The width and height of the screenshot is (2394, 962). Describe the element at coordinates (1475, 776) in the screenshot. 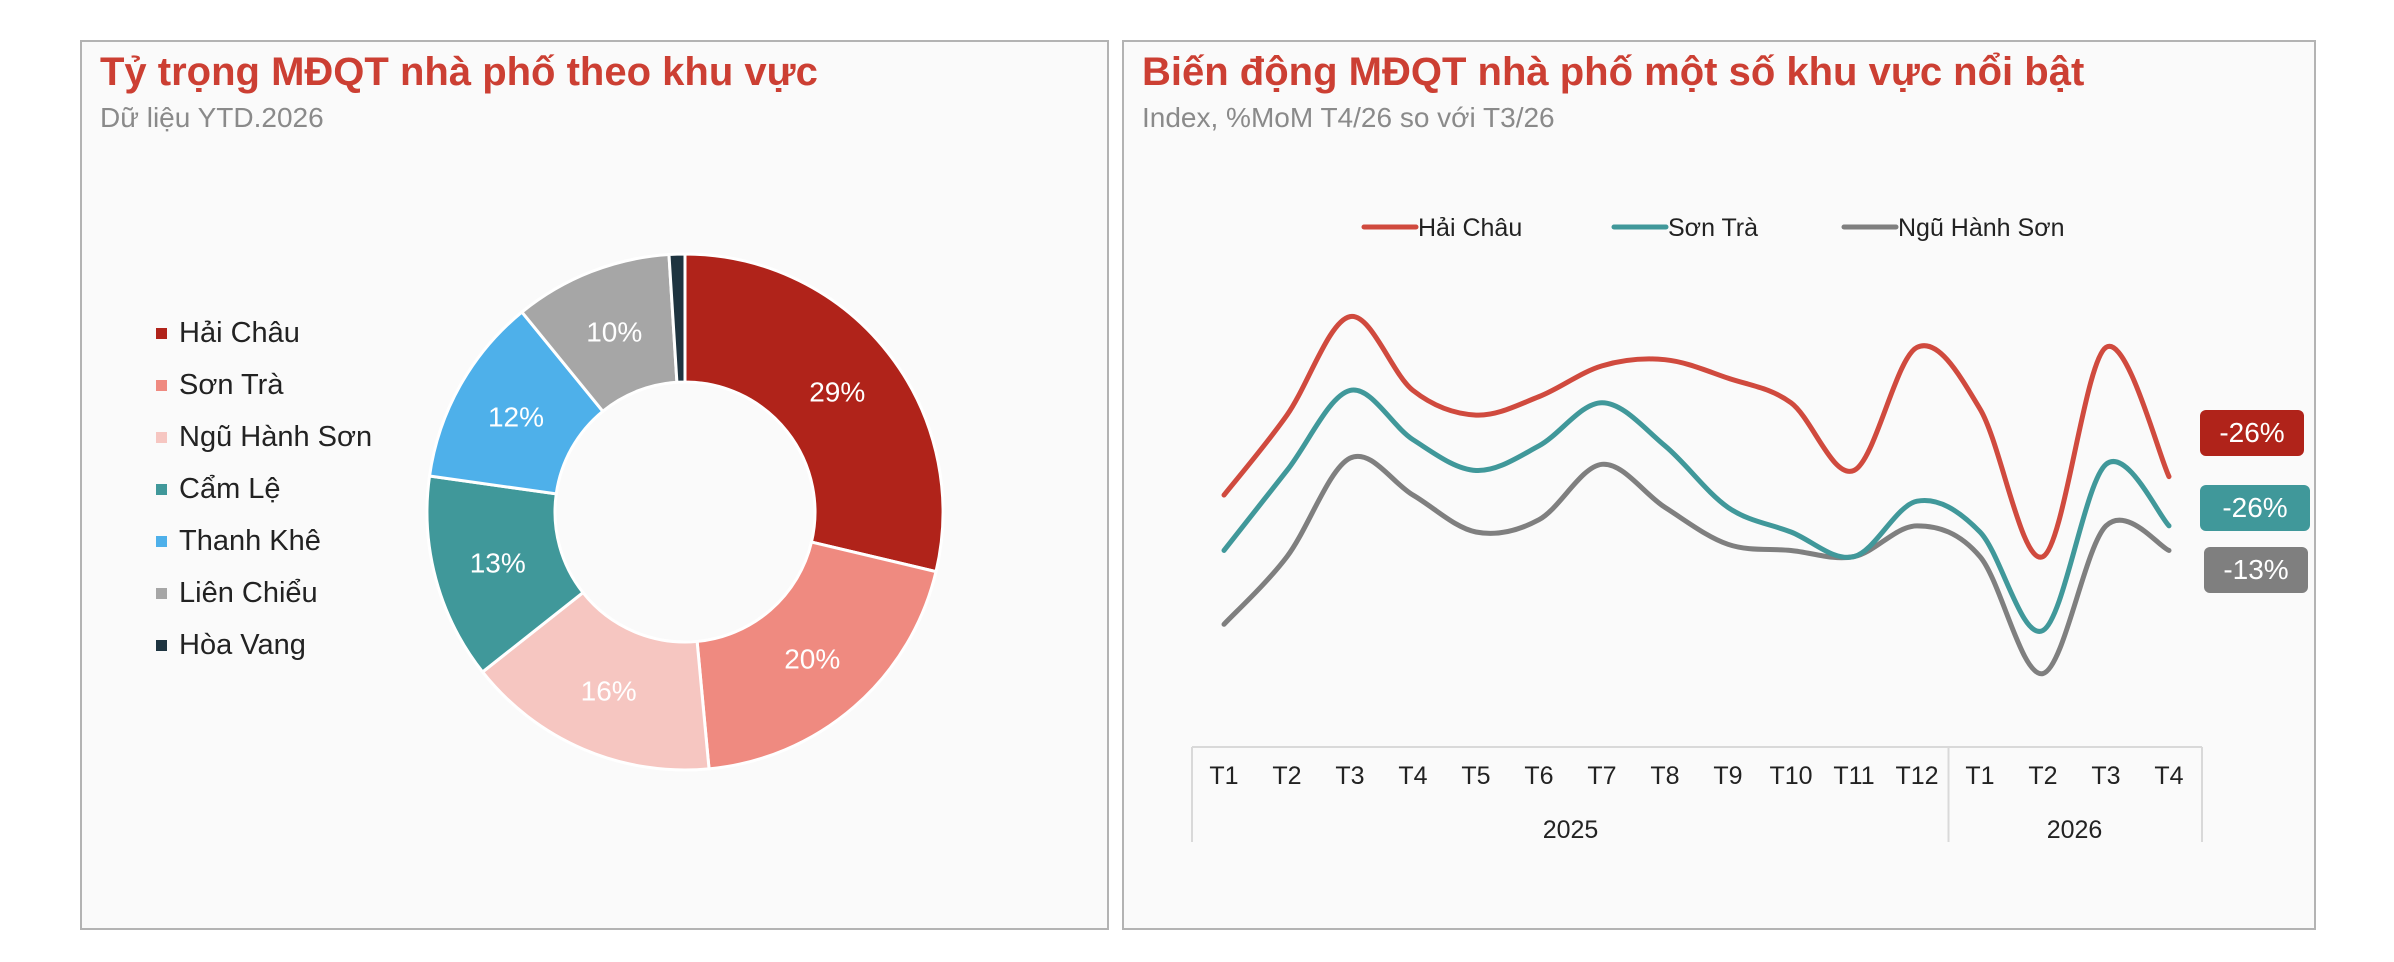

I see `x-tick-label: T5` at that location.